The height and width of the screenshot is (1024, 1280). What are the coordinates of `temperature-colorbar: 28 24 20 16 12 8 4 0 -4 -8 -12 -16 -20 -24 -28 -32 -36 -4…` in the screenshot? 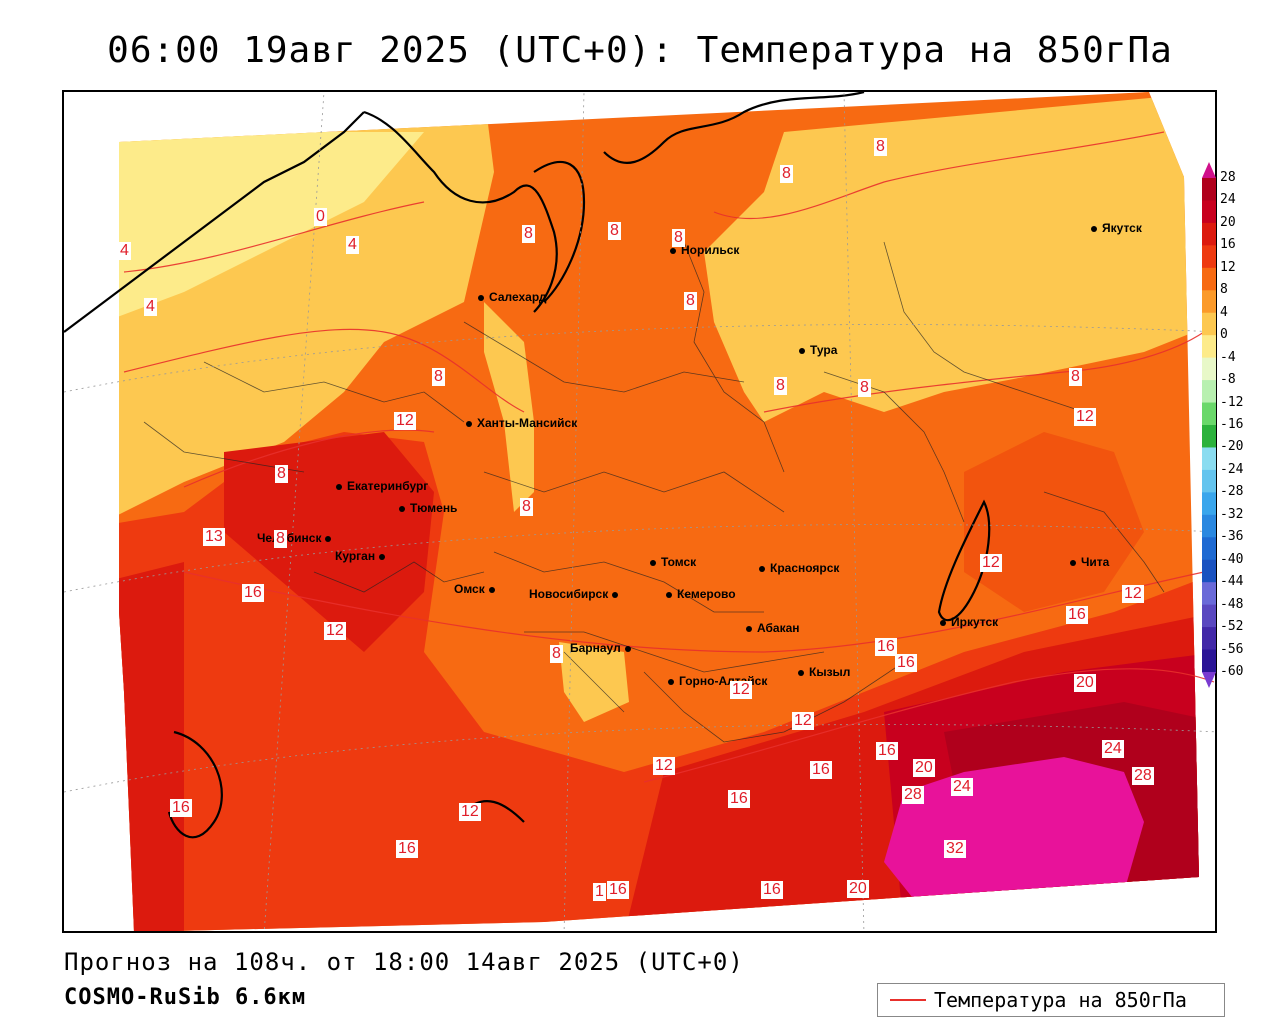 It's located at (1240, 425).